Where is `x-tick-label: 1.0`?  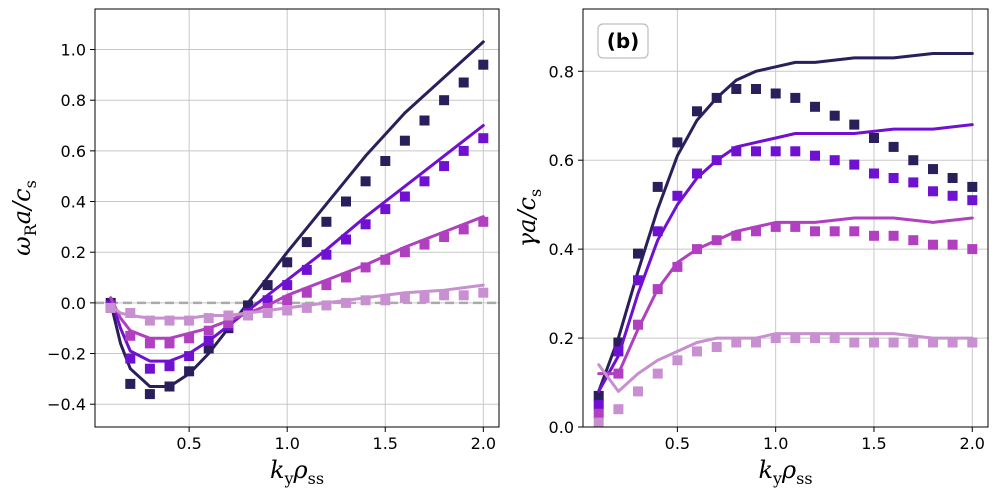 x-tick-label: 1.0 is located at coordinates (286, 443).